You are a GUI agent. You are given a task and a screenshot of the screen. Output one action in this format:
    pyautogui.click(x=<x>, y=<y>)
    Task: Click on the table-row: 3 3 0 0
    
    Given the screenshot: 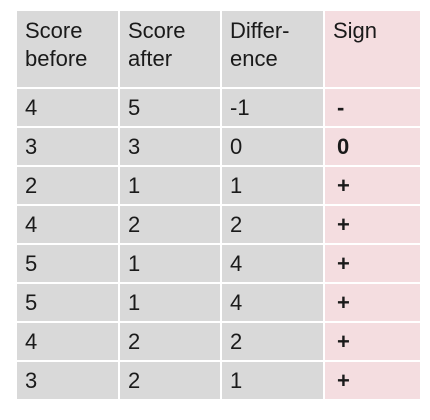 What is the action you would take?
    pyautogui.click(x=218, y=146)
    